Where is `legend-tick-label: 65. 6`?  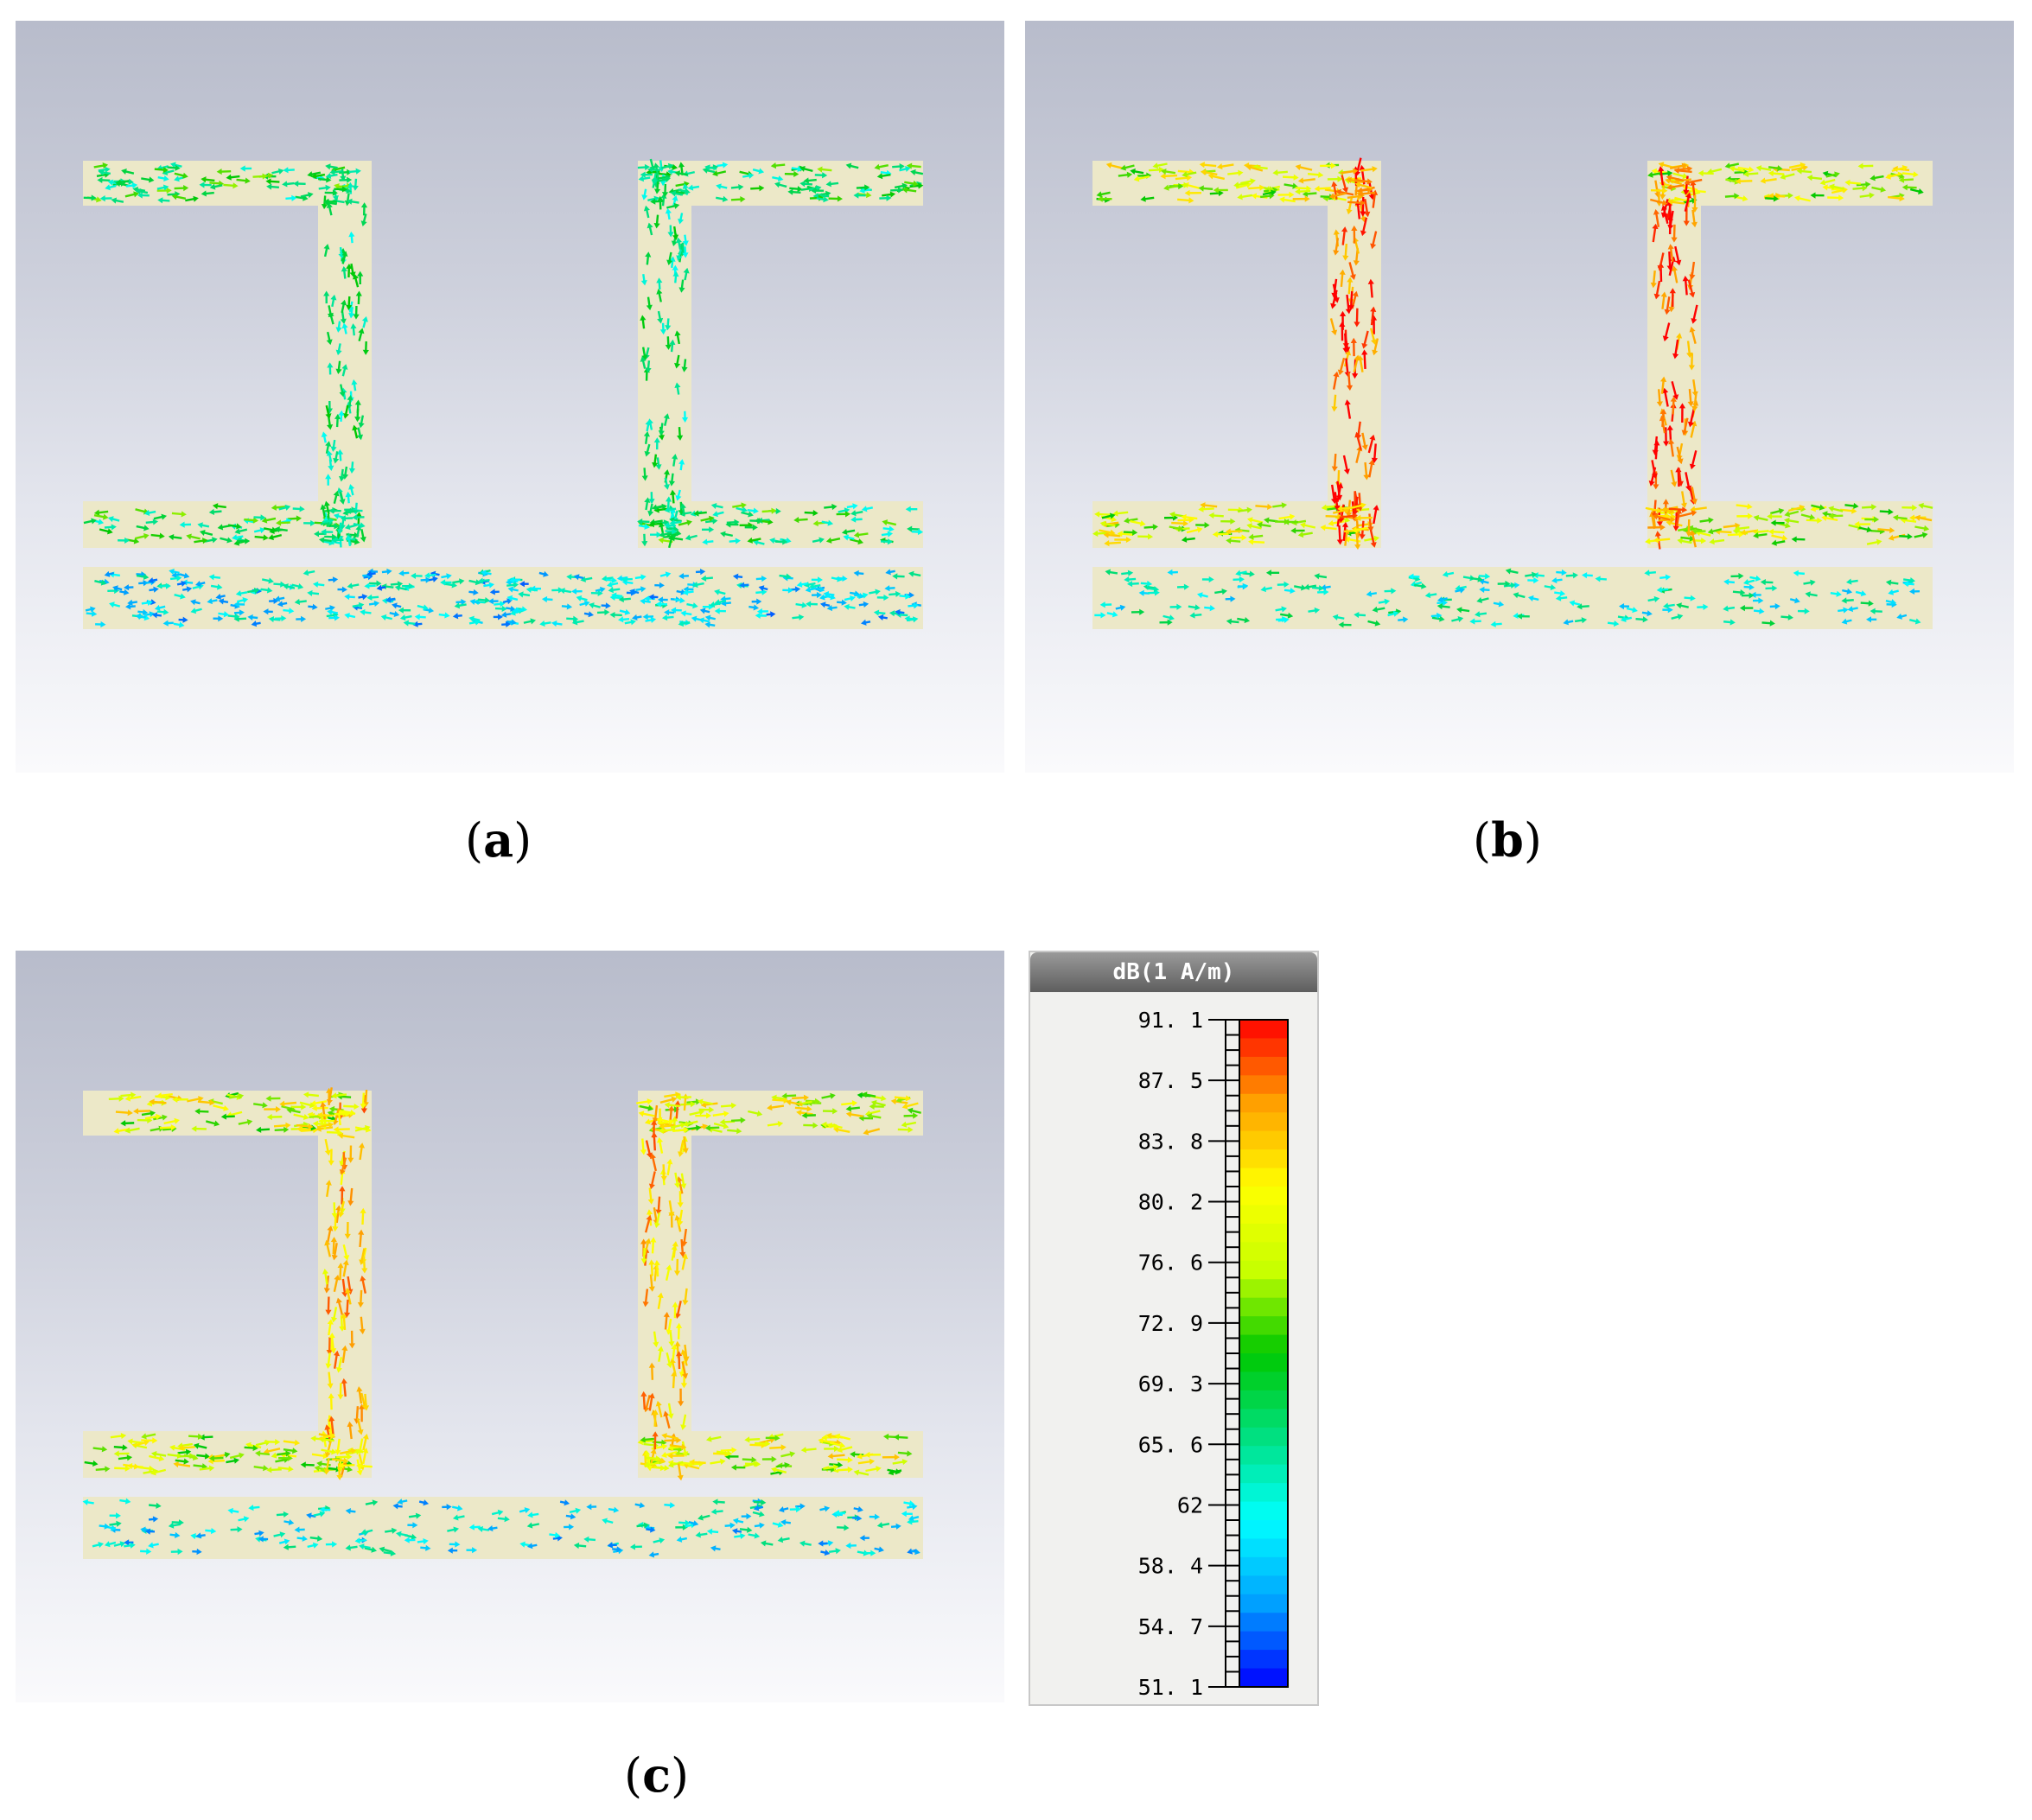 legend-tick-label: 65. 6 is located at coordinates (1170, 1444).